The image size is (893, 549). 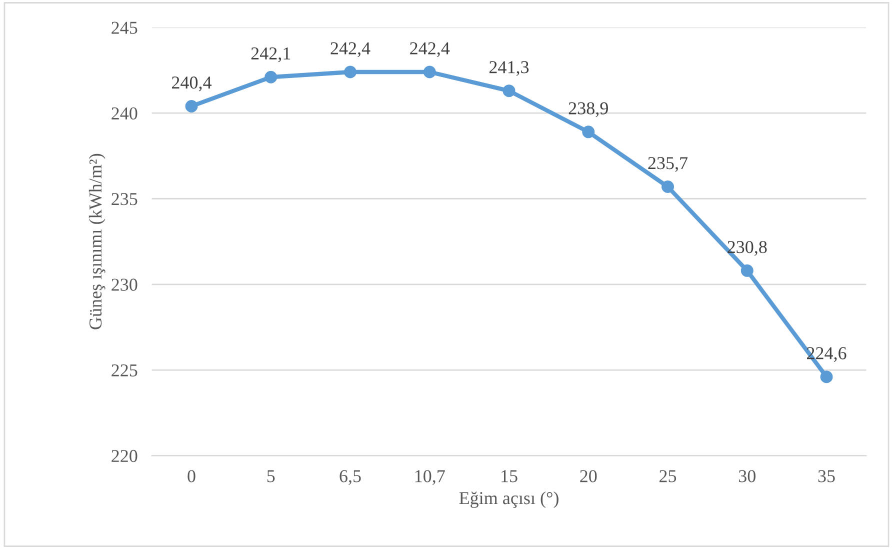 I want to click on x-axis-title: Eğim açısı (°), so click(x=508, y=499).